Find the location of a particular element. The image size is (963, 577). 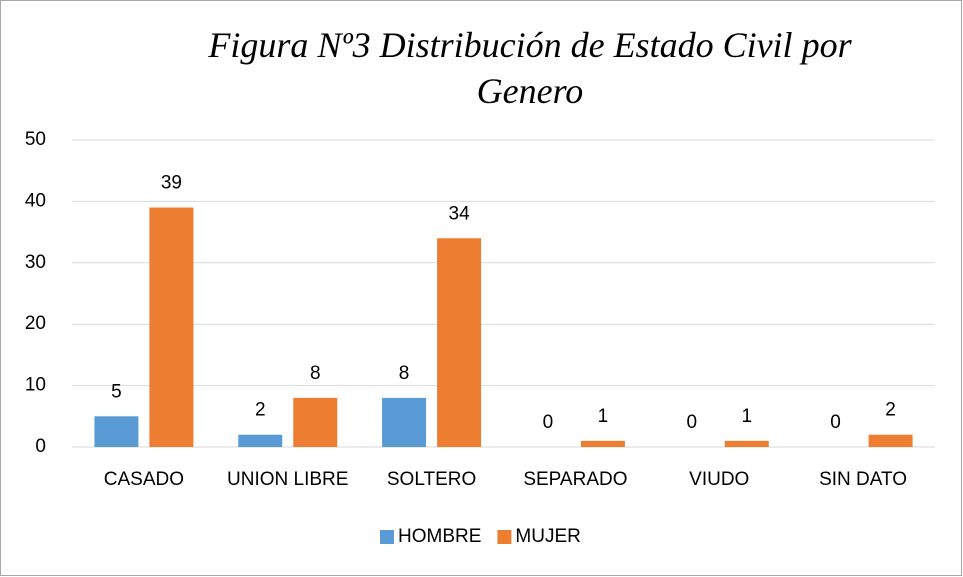

y-tick-label: 20 is located at coordinates (35, 323).